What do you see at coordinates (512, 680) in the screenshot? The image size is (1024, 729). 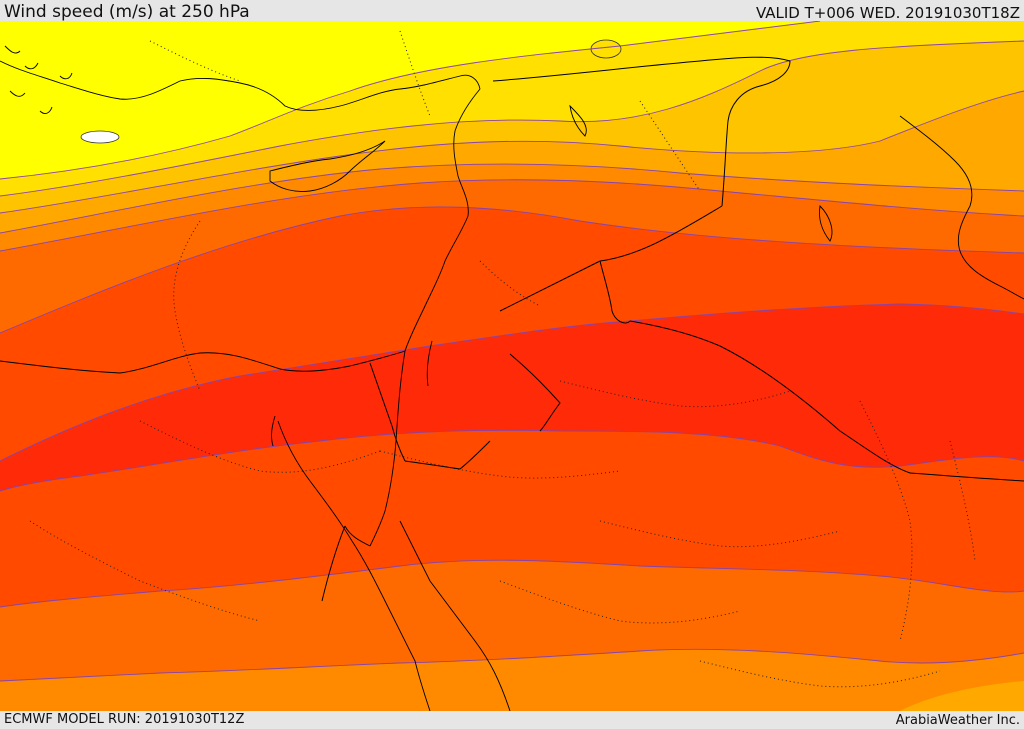 I see `band-orange-south` at bounding box center [512, 680].